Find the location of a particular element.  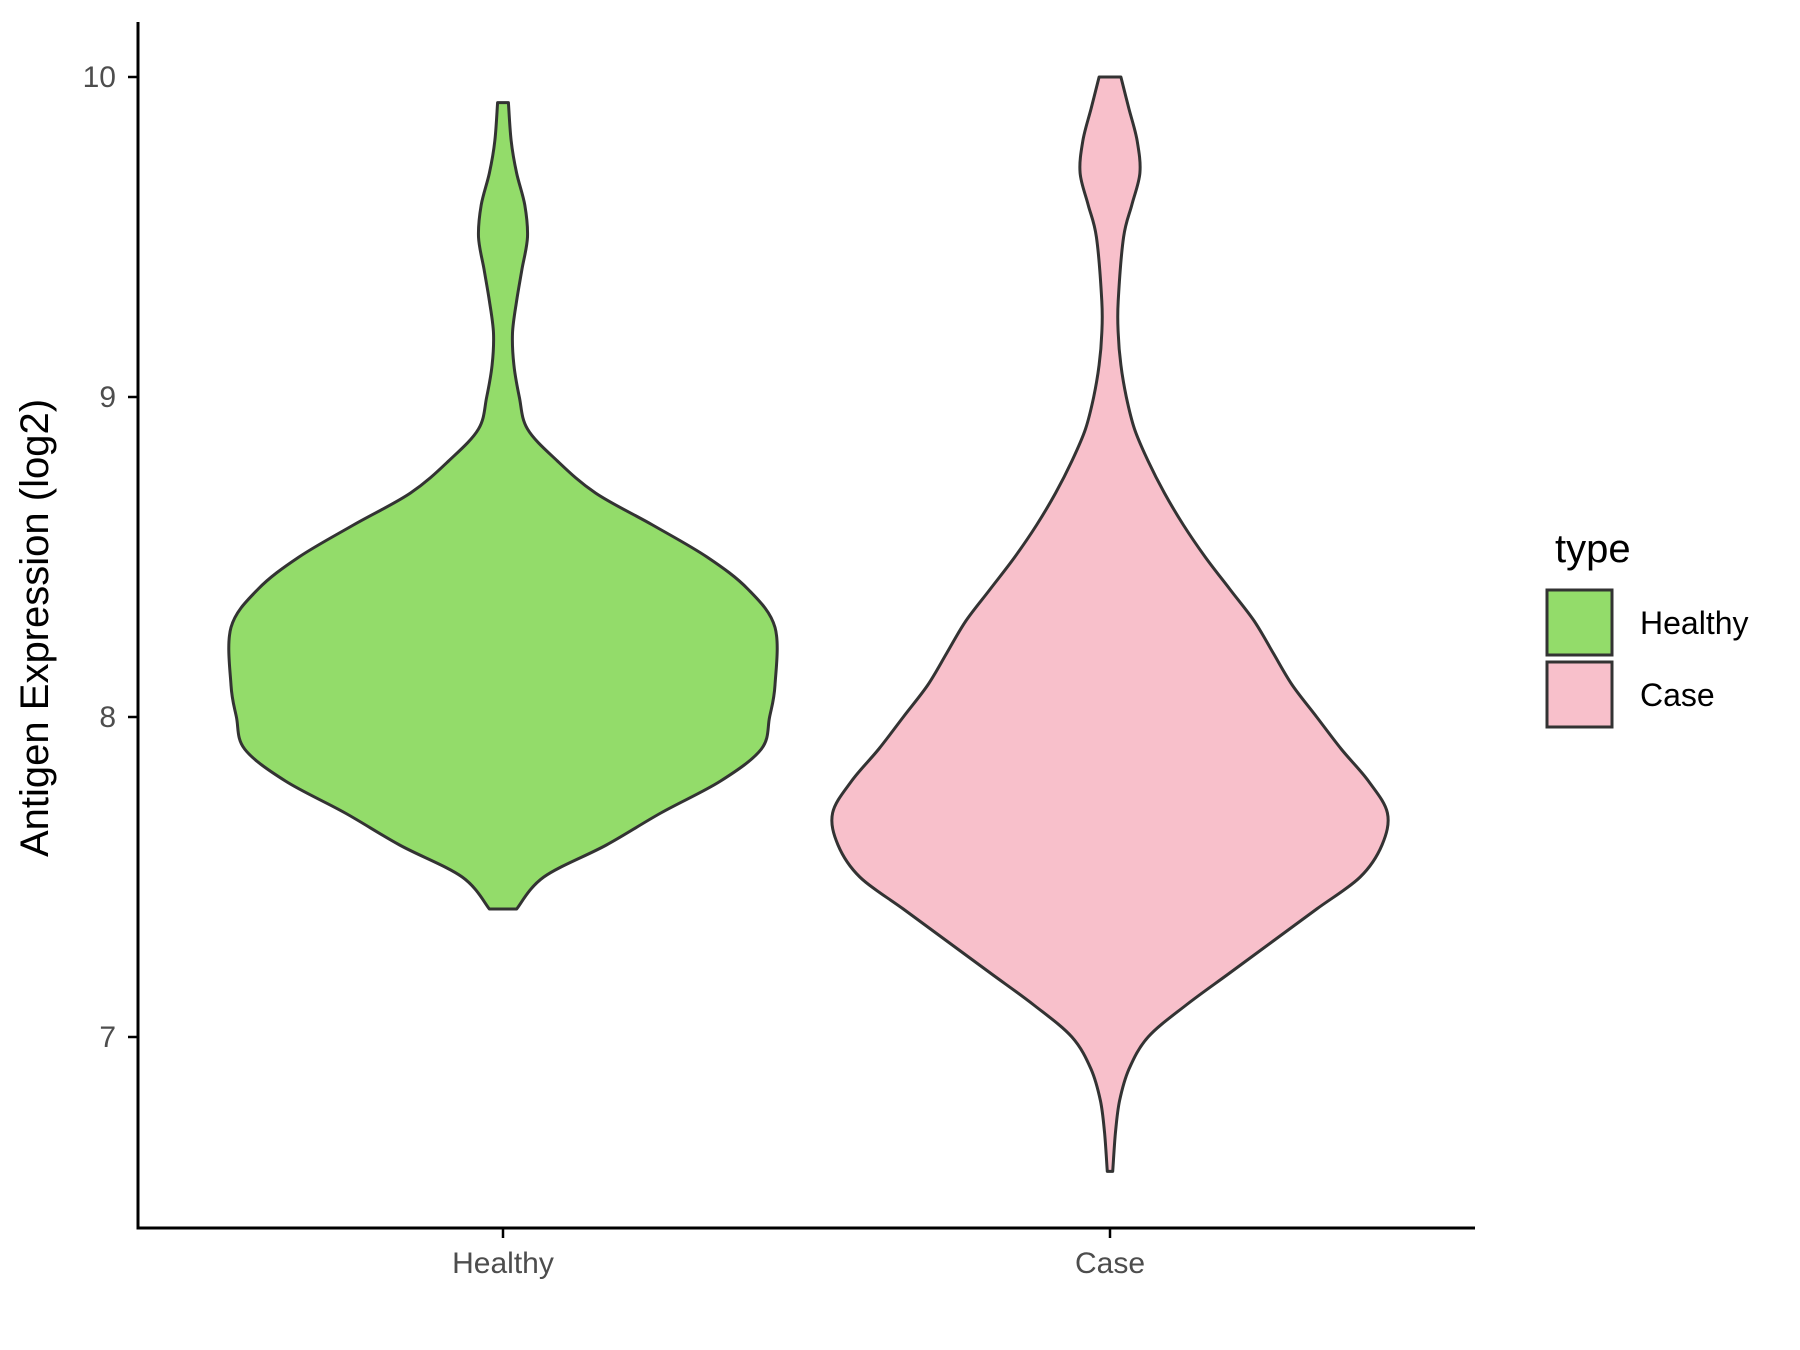

y-axis-title: Antigen Expression (log2) is located at coordinates (35, 628).